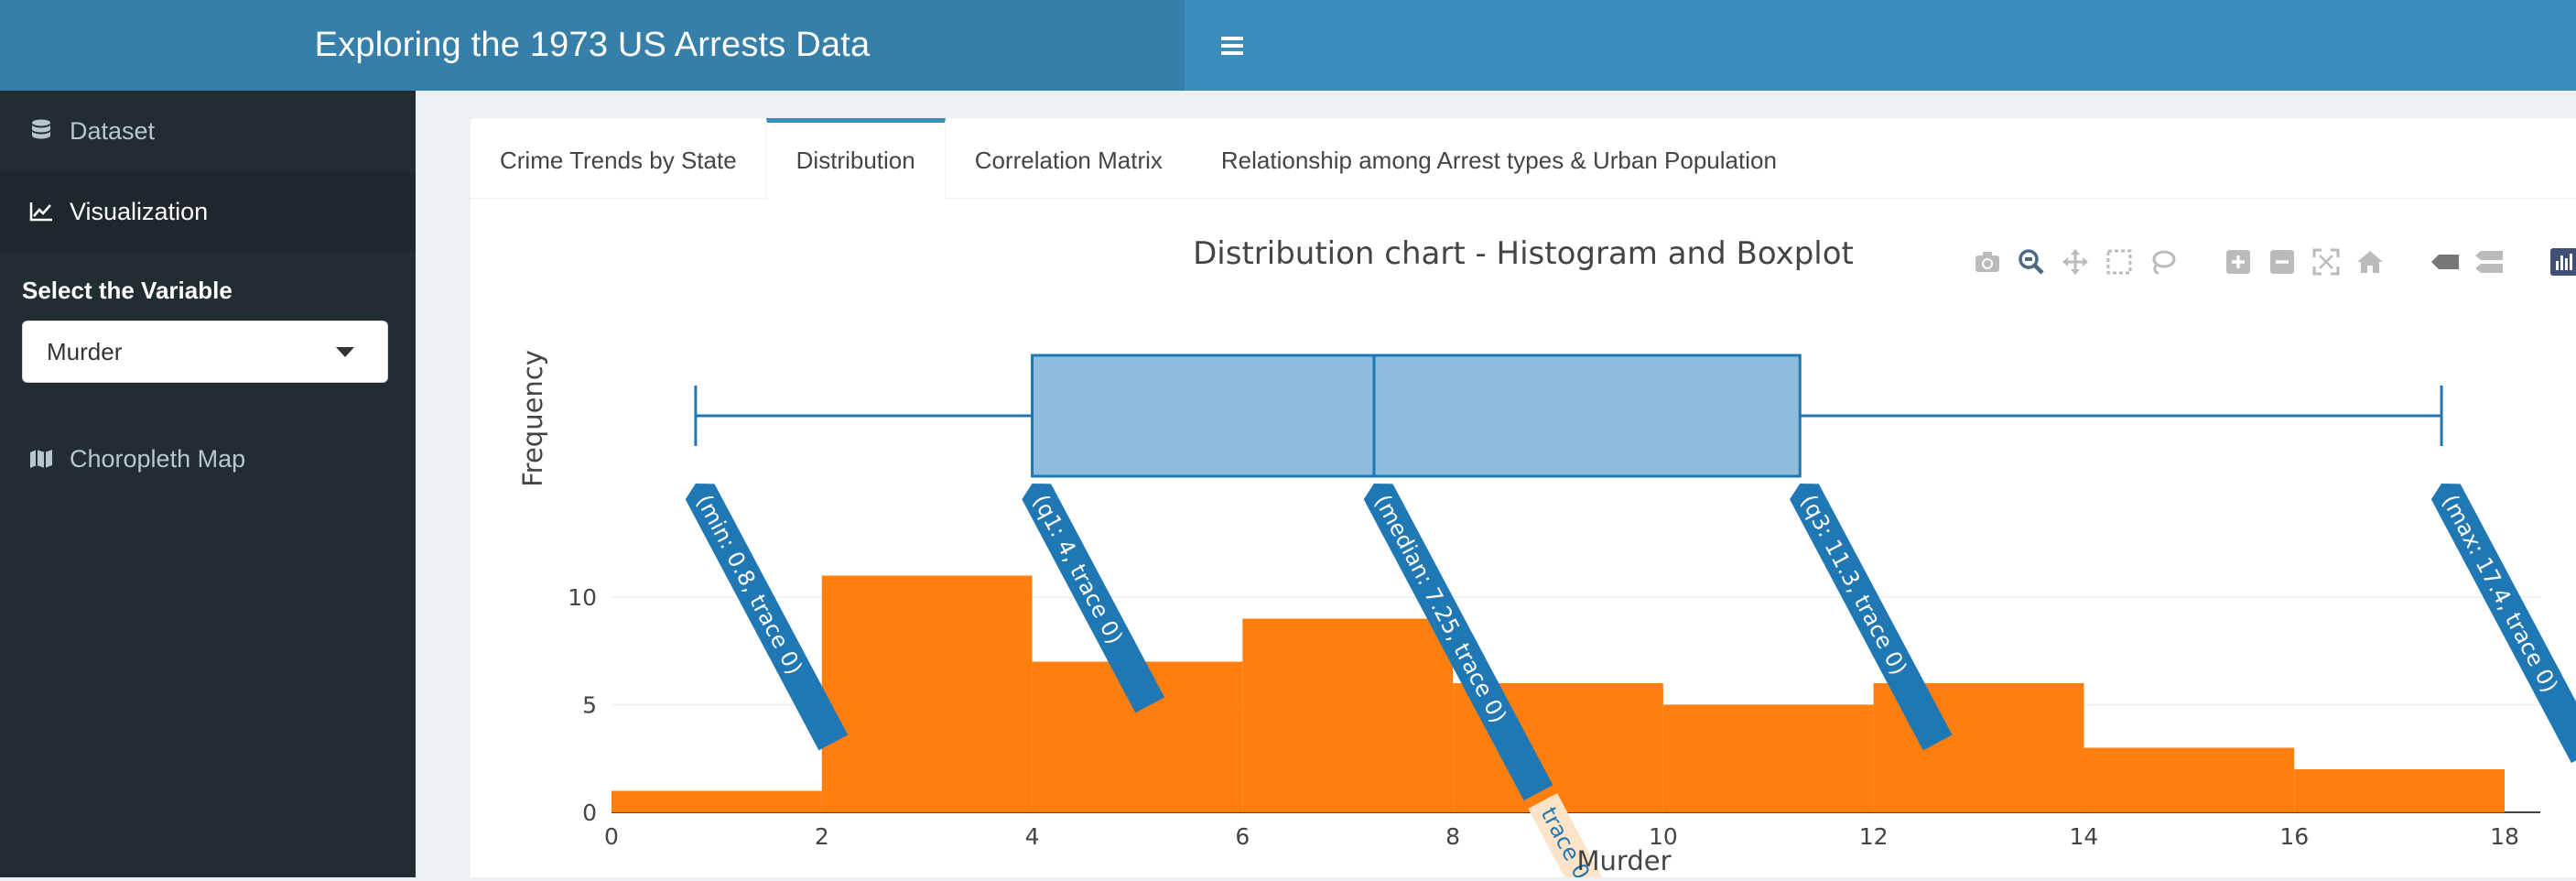 The height and width of the screenshot is (881, 2576). I want to click on zoom-icon, so click(2032, 262).